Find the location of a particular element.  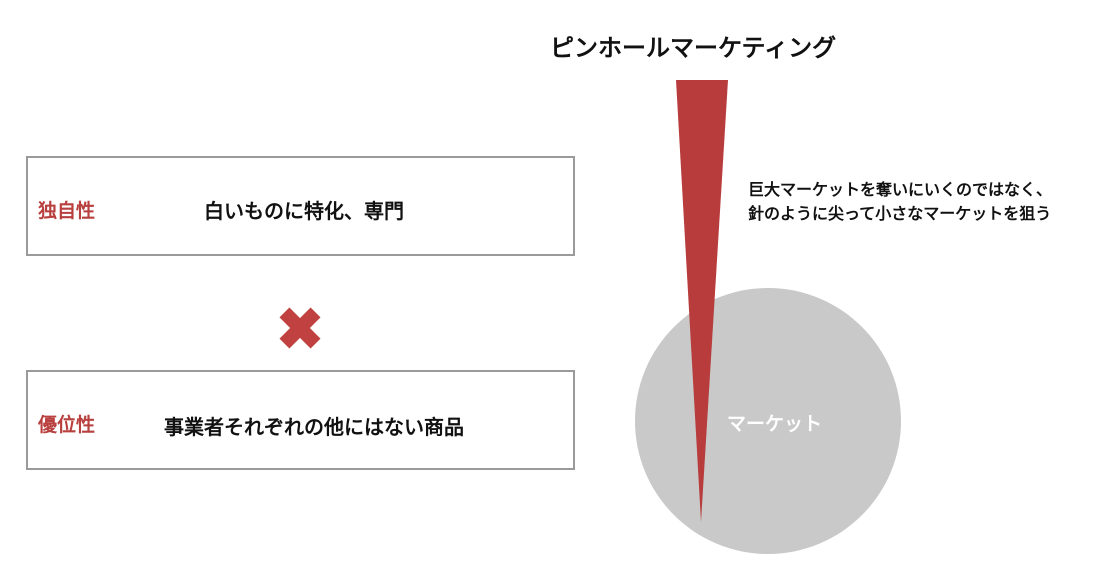

description-line: 巨大マーケットを奪いにいくのではなく、 is located at coordinates (900, 189).